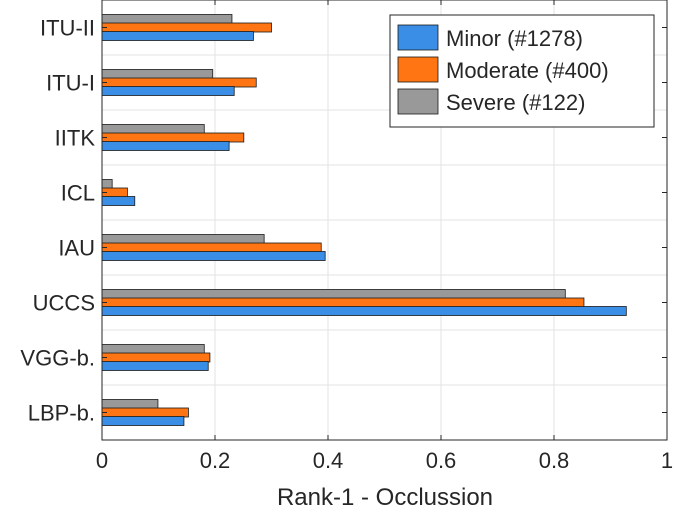 Image resolution: width=677 pixels, height=512 pixels. Describe the element at coordinates (554, 460) in the screenshot. I see `x-tick-label: 0.8` at that location.